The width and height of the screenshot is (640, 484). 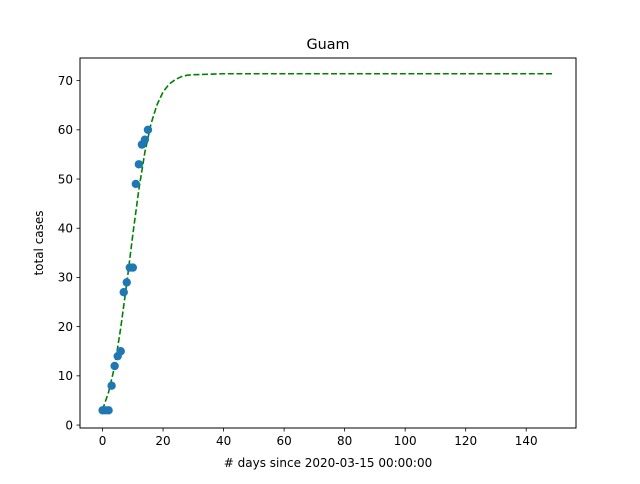 I want to click on x-axis-label: # days since 2020-03-15 00:00:00, so click(x=328, y=463).